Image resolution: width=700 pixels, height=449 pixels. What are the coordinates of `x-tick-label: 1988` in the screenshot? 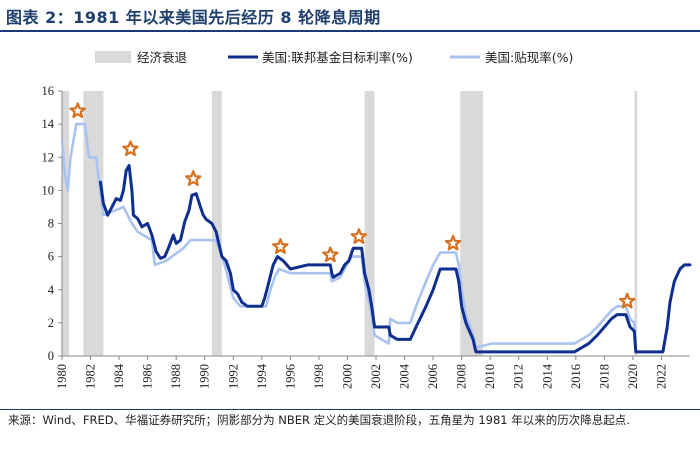 It's located at (176, 376).